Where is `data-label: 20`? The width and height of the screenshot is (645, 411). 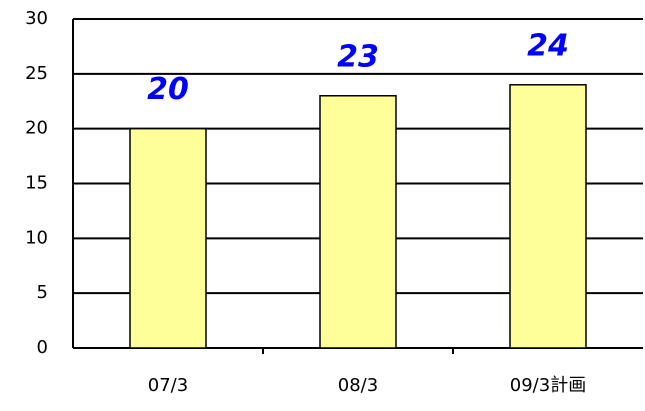
data-label: 20 is located at coordinates (168, 89).